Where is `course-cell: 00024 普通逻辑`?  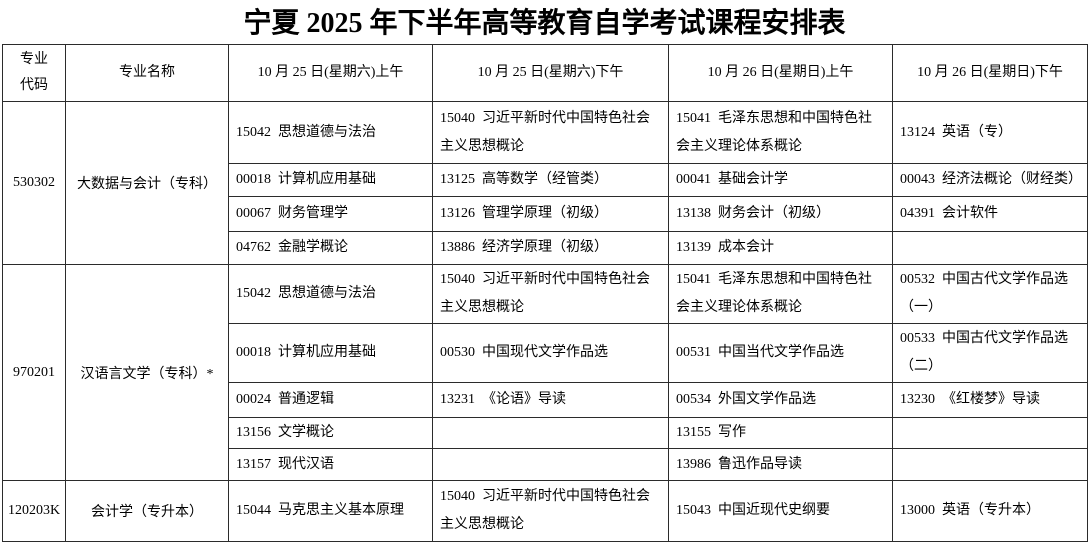
course-cell: 00024 普通逻辑 is located at coordinates (330, 400).